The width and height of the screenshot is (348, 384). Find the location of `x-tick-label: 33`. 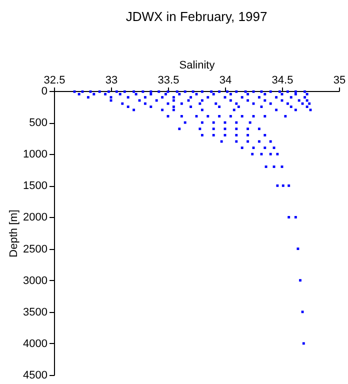

x-tick-label: 33 is located at coordinates (111, 80).